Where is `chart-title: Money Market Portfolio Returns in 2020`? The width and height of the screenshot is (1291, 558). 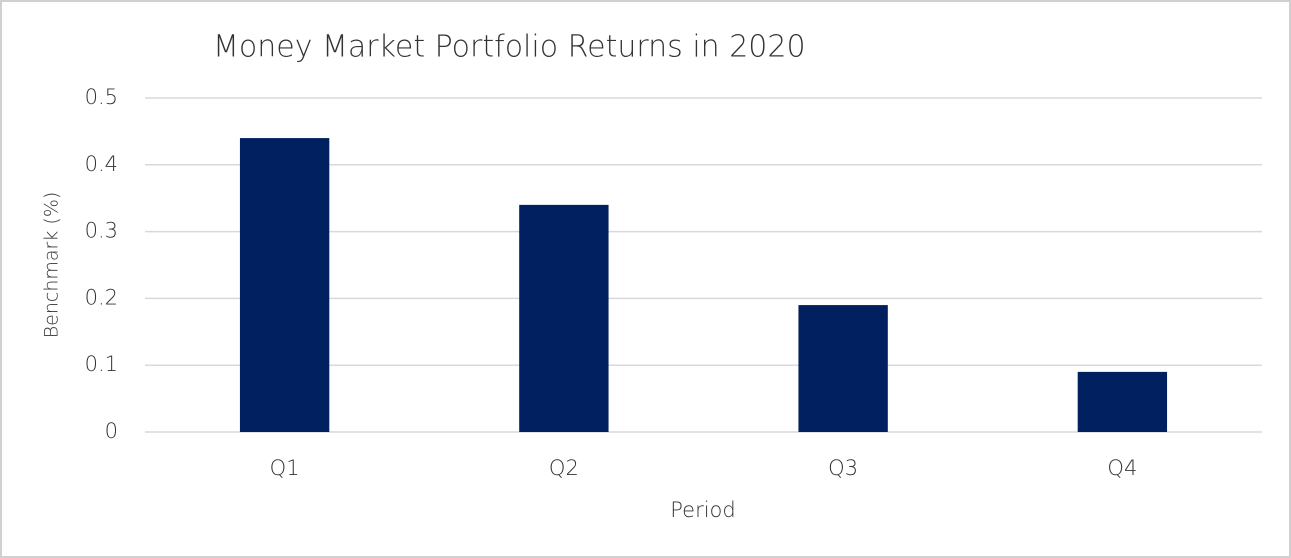
chart-title: Money Market Portfolio Returns in 2020 is located at coordinates (509, 47).